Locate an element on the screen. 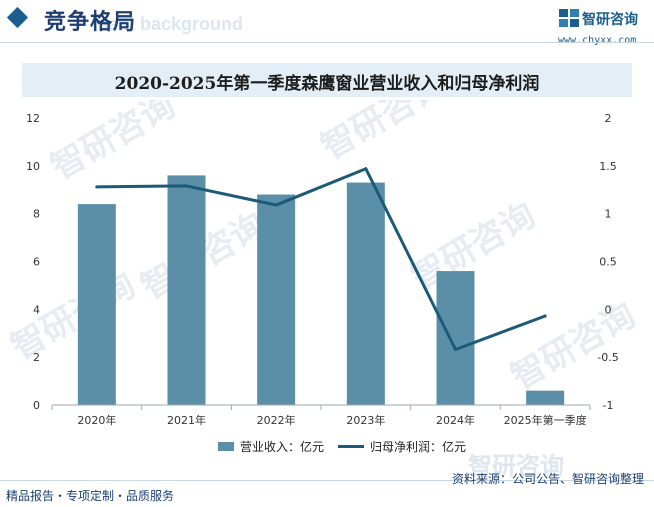 Image resolution: width=654 pixels, height=507 pixels. x-axis: 2020年 2021年 2022年 2023年 2024年 2025年第一季度 is located at coordinates (321, 415).